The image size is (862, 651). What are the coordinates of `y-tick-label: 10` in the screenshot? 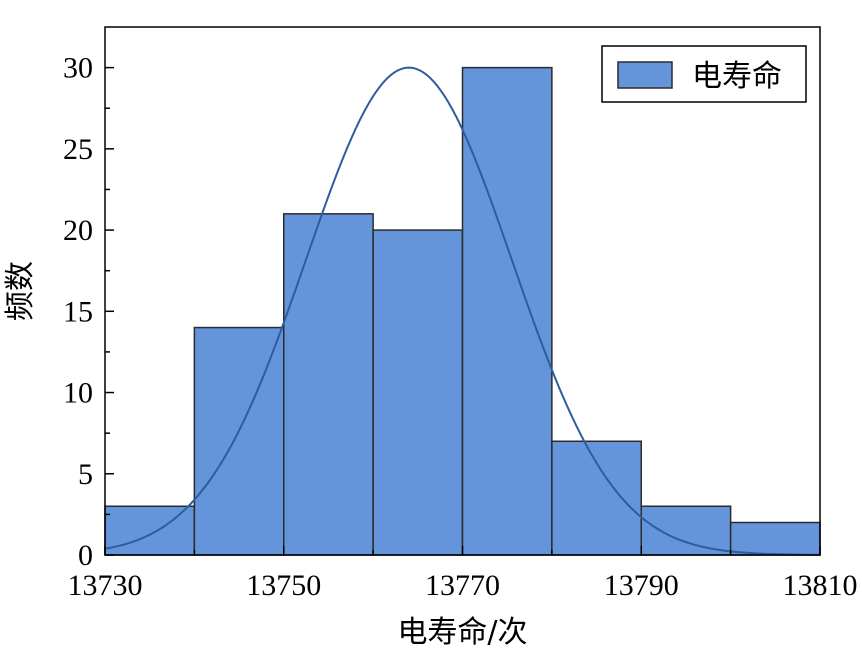 It's located at (78, 393).